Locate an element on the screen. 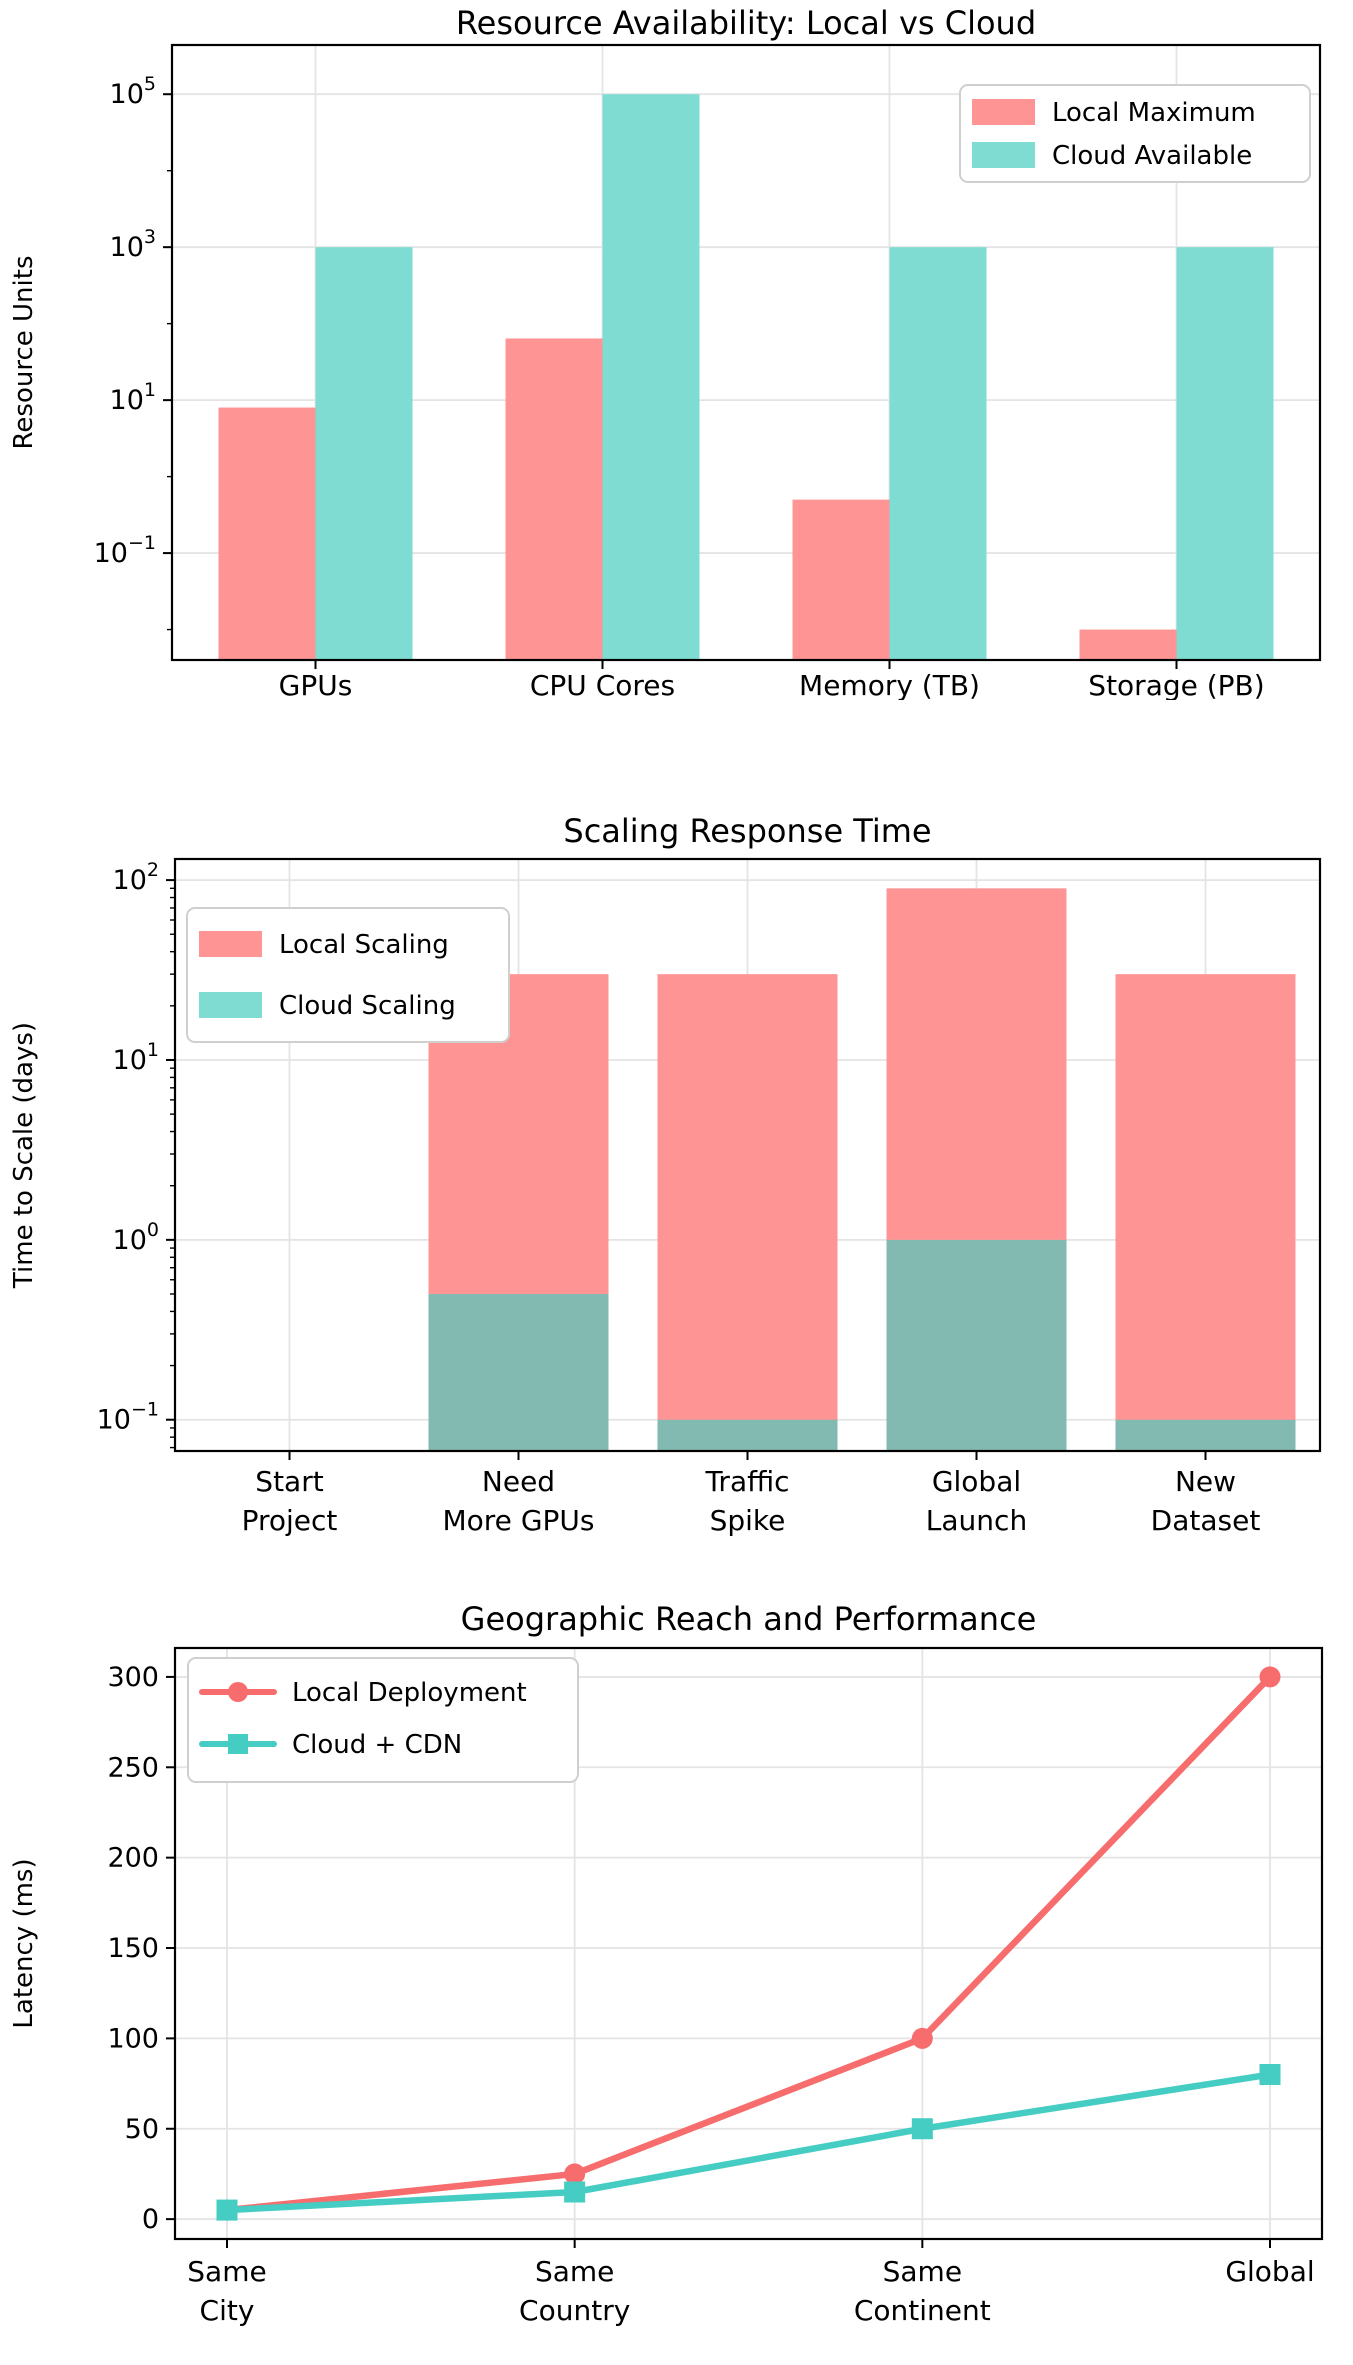 This screenshot has width=1353, height=2365. x-tick-label: CPU Cores is located at coordinates (602, 684).